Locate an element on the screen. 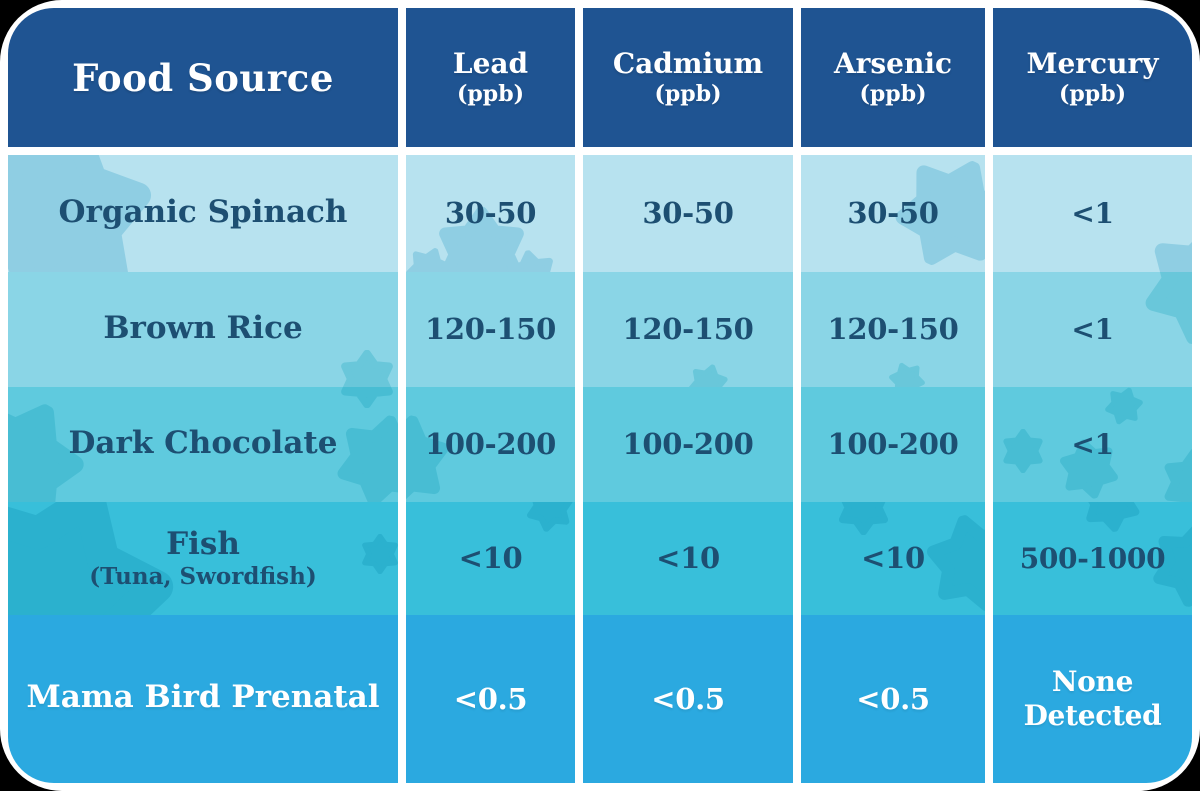  value-text: None Detected is located at coordinates (1092, 698).